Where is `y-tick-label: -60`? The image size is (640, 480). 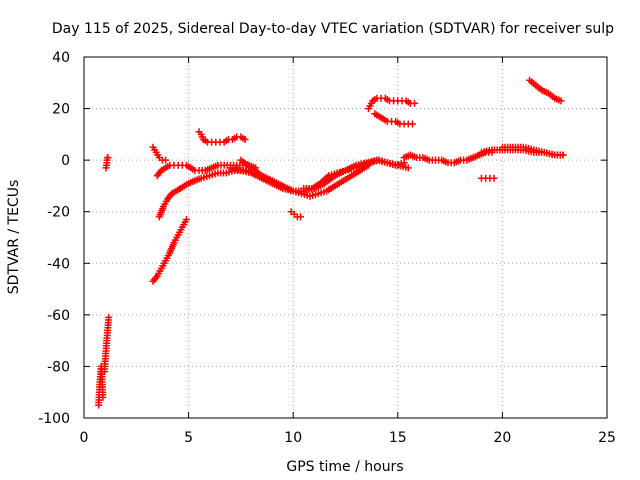
y-tick-label: -60 is located at coordinates (58, 316).